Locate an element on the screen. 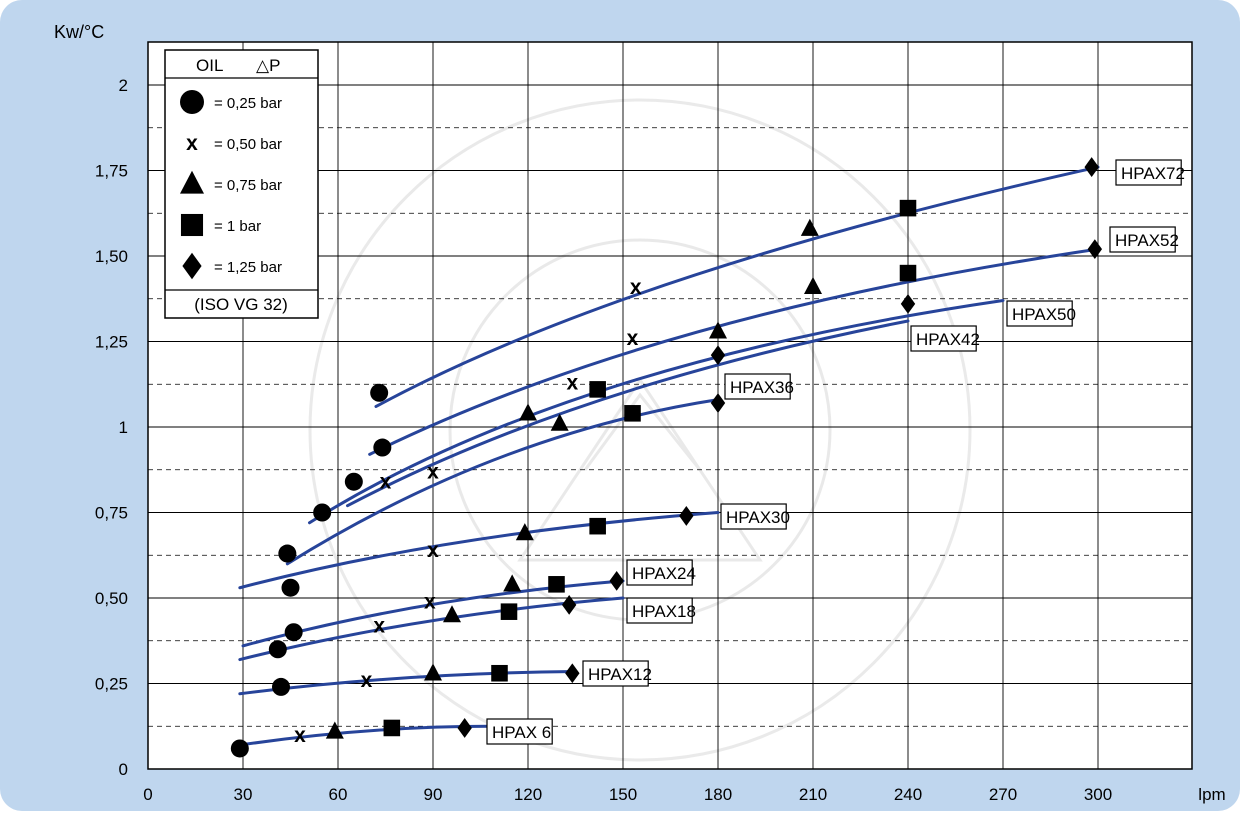  series-label: HPAX42 is located at coordinates (948, 339).